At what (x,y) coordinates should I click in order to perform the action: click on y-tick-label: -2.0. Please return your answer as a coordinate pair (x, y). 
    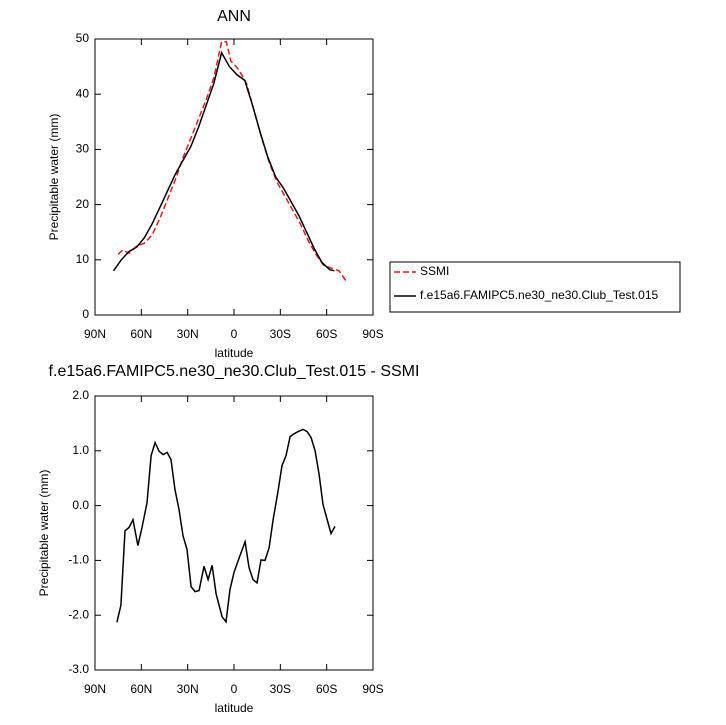
    Looking at the image, I should click on (78, 614).